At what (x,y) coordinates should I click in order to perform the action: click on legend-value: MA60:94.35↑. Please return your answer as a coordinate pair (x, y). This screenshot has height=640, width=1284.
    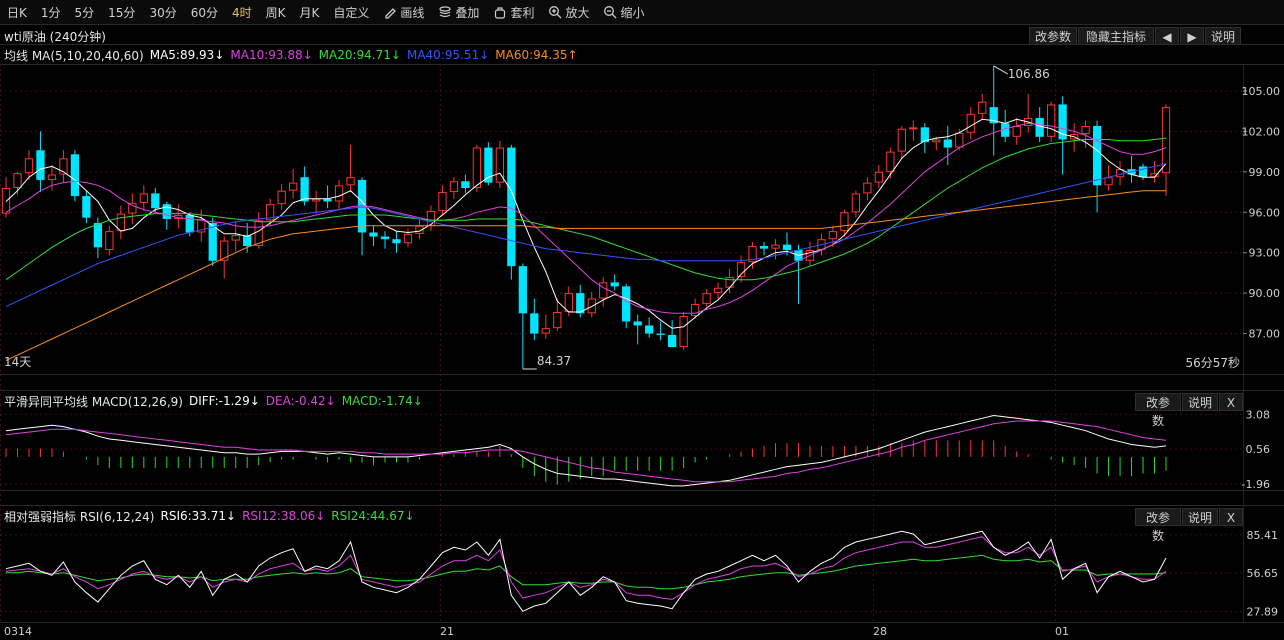
    Looking at the image, I should click on (536, 55).